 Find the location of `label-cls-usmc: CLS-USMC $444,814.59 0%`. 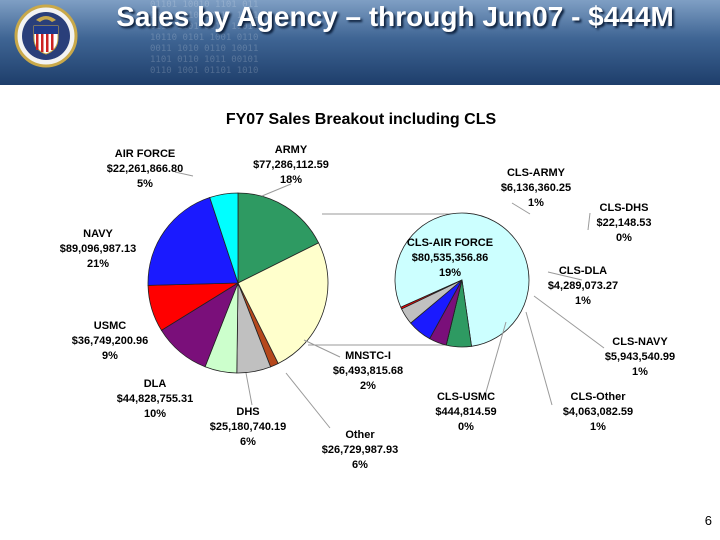

label-cls-usmc: CLS-USMC $444,814.59 0% is located at coordinates (465, 412).